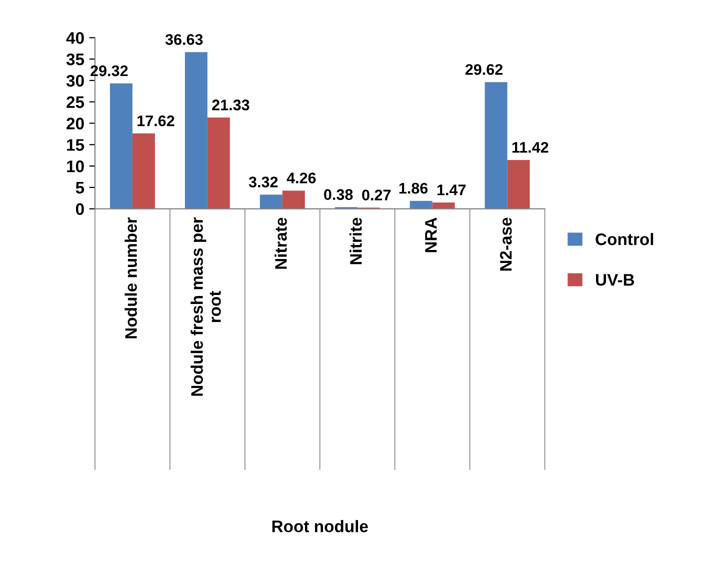 This screenshot has height=580, width=714. I want to click on data-label: 4.26, so click(301, 178).